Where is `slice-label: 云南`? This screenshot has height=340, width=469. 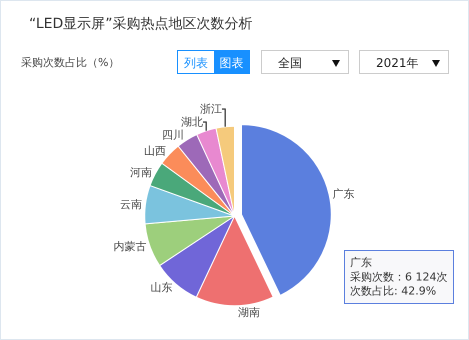 slice-label: 云南 is located at coordinates (131, 204).